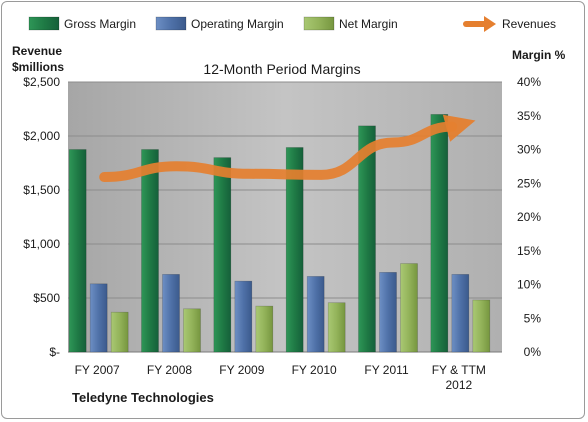 This screenshot has height=422, width=588. What do you see at coordinates (459, 370) in the screenshot?
I see `x-tick-label-5: FY & TTM` at bounding box center [459, 370].